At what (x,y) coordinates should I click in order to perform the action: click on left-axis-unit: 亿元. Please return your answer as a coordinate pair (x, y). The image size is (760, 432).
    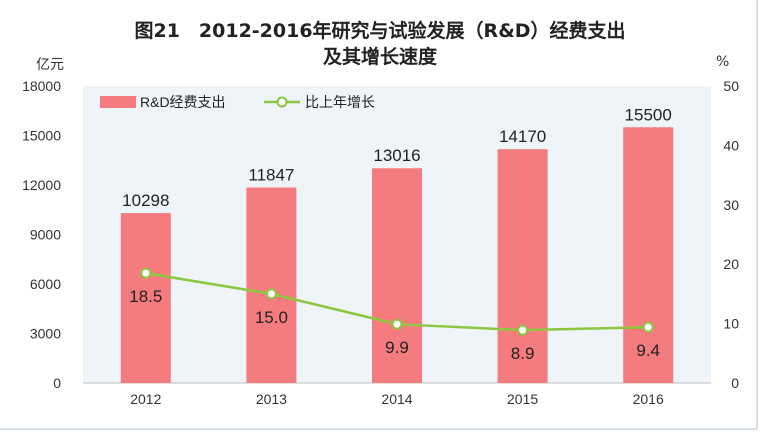
    Looking at the image, I should click on (50, 65).